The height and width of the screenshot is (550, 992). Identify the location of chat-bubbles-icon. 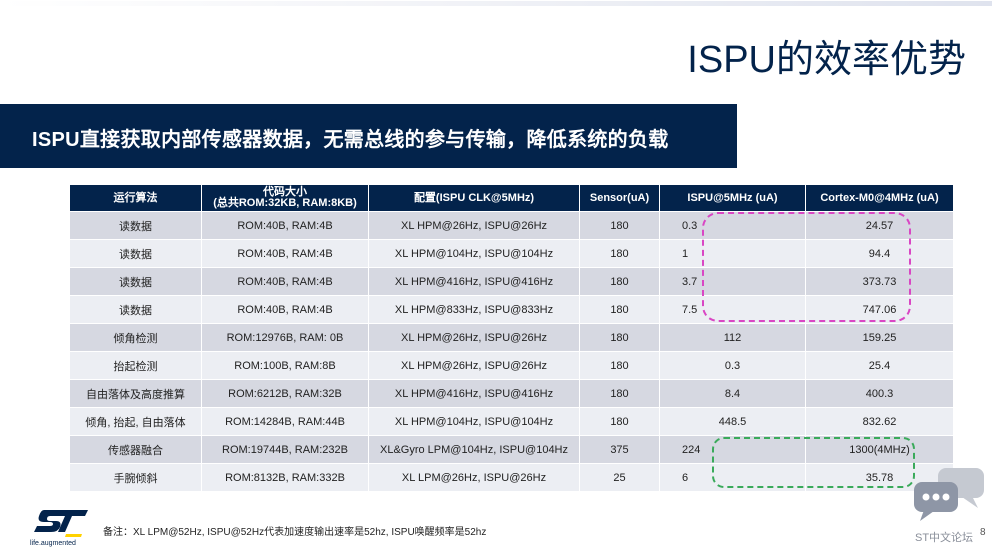
(949, 494).